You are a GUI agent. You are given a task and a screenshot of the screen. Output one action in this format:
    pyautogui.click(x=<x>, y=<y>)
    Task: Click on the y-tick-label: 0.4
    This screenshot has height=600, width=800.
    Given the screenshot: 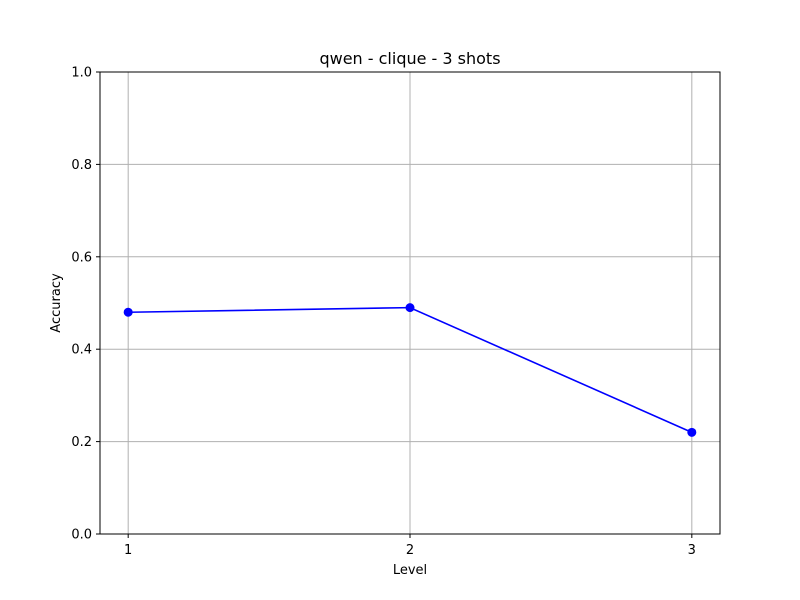 What is the action you would take?
    pyautogui.click(x=81, y=350)
    